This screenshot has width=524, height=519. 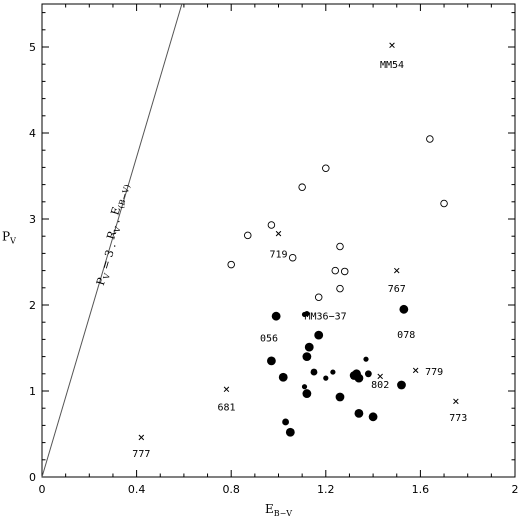 What do you see at coordinates (32, 47) in the screenshot?
I see `y-tick-label: 5` at bounding box center [32, 47].